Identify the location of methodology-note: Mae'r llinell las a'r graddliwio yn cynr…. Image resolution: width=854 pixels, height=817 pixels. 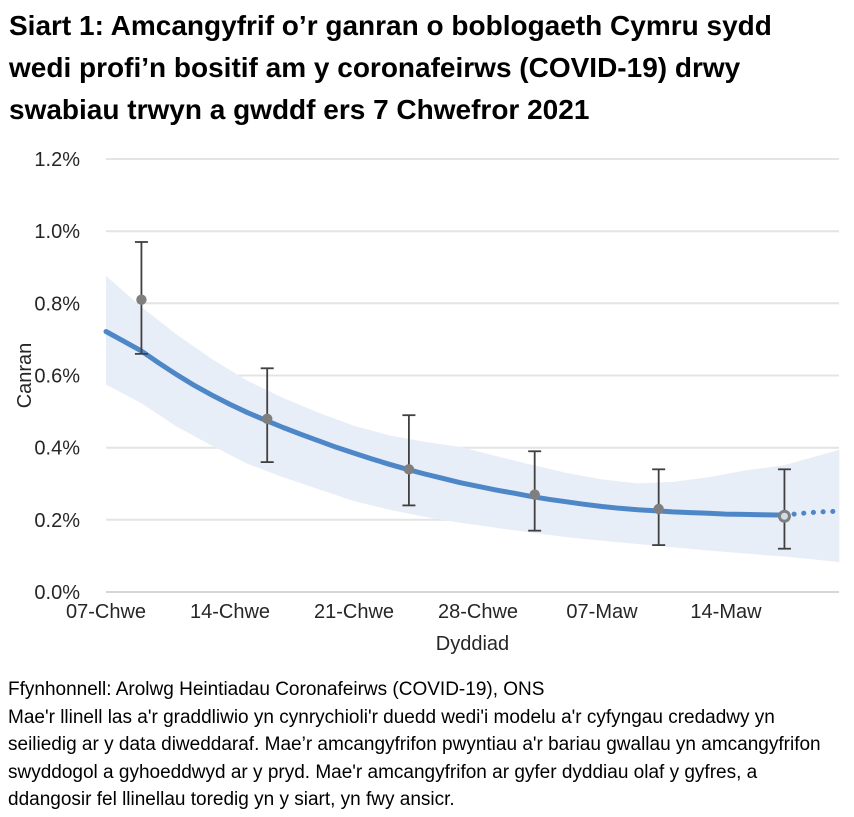
(414, 758).